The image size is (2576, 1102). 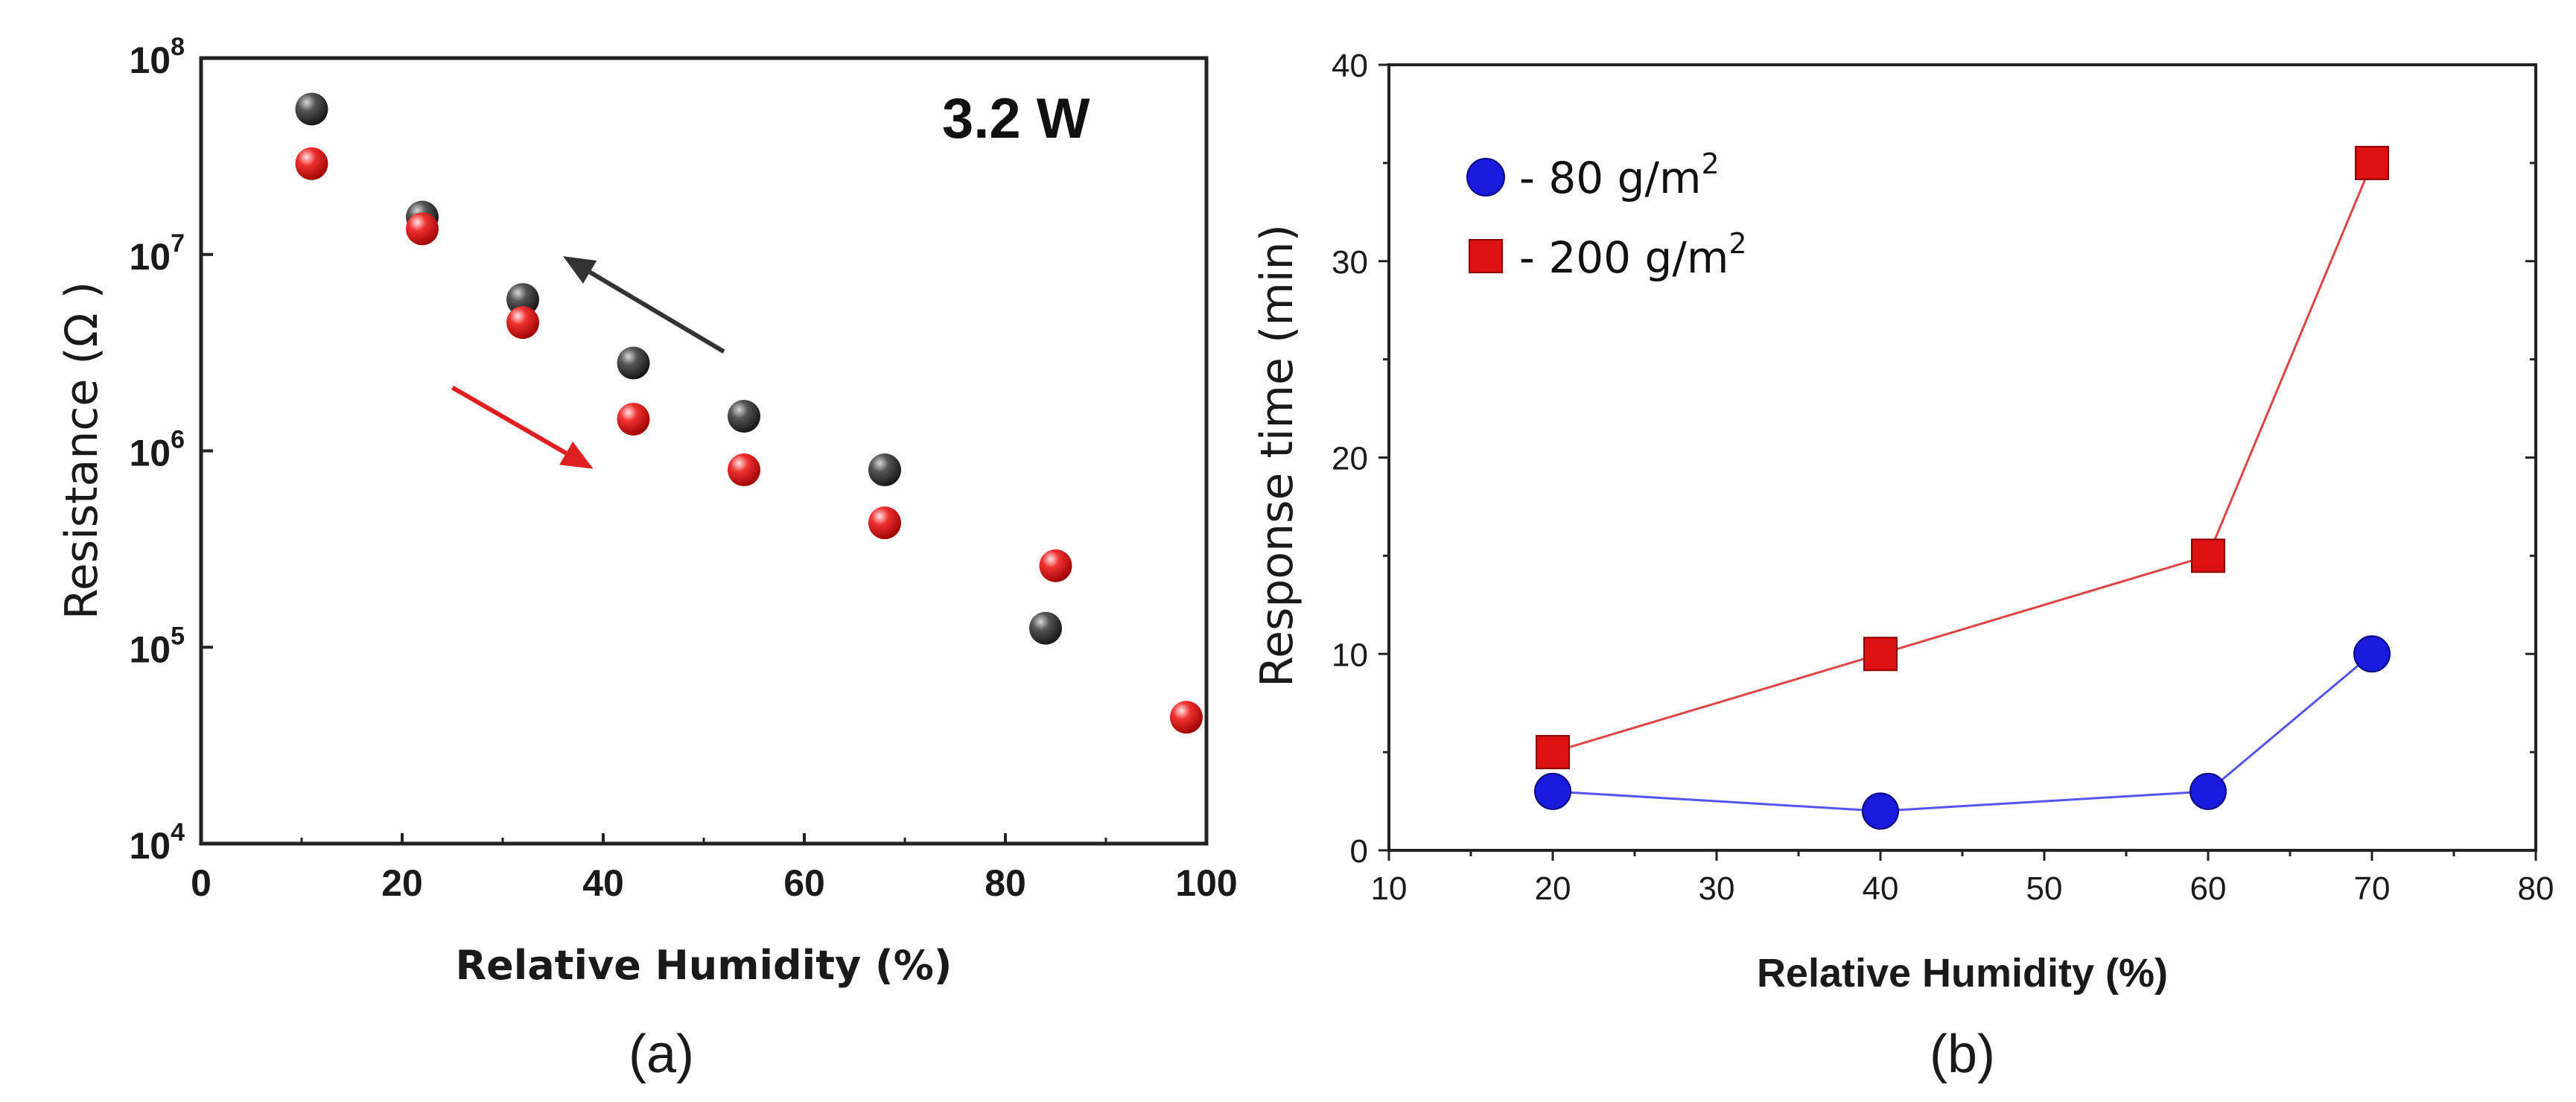 What do you see at coordinates (178, 440) in the screenshot?
I see `chart-a-y-tick-exp: 6` at bounding box center [178, 440].